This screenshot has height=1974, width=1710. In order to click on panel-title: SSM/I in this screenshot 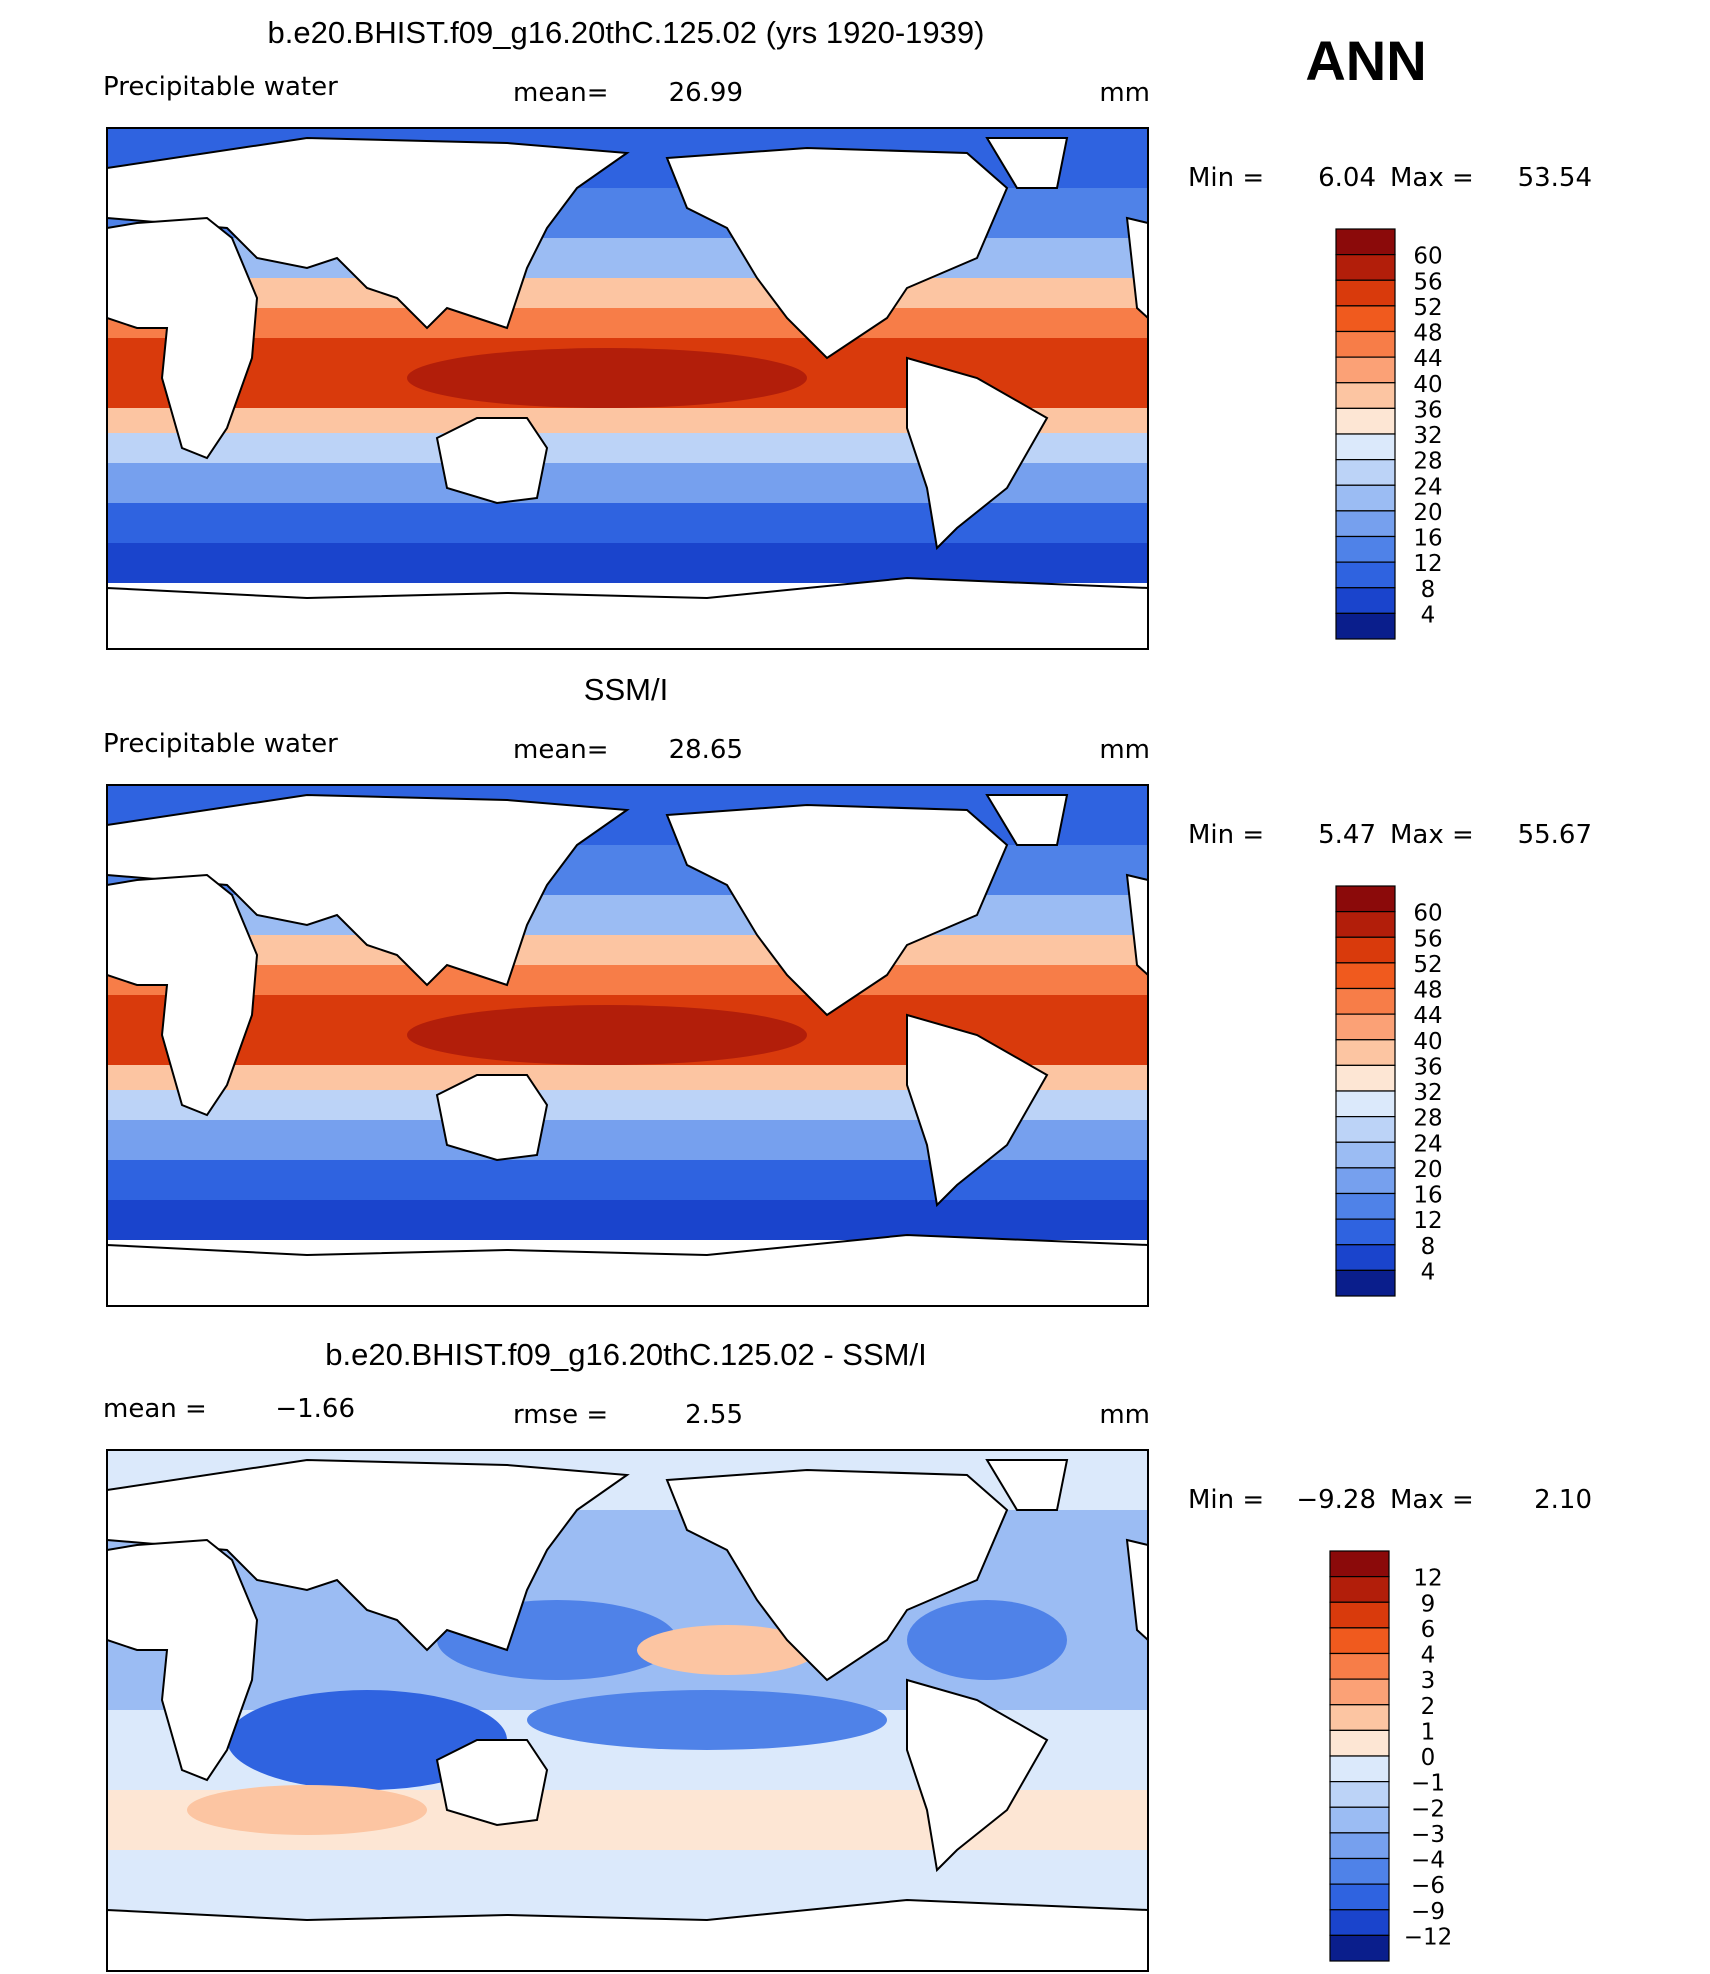, I will do `click(626, 689)`.